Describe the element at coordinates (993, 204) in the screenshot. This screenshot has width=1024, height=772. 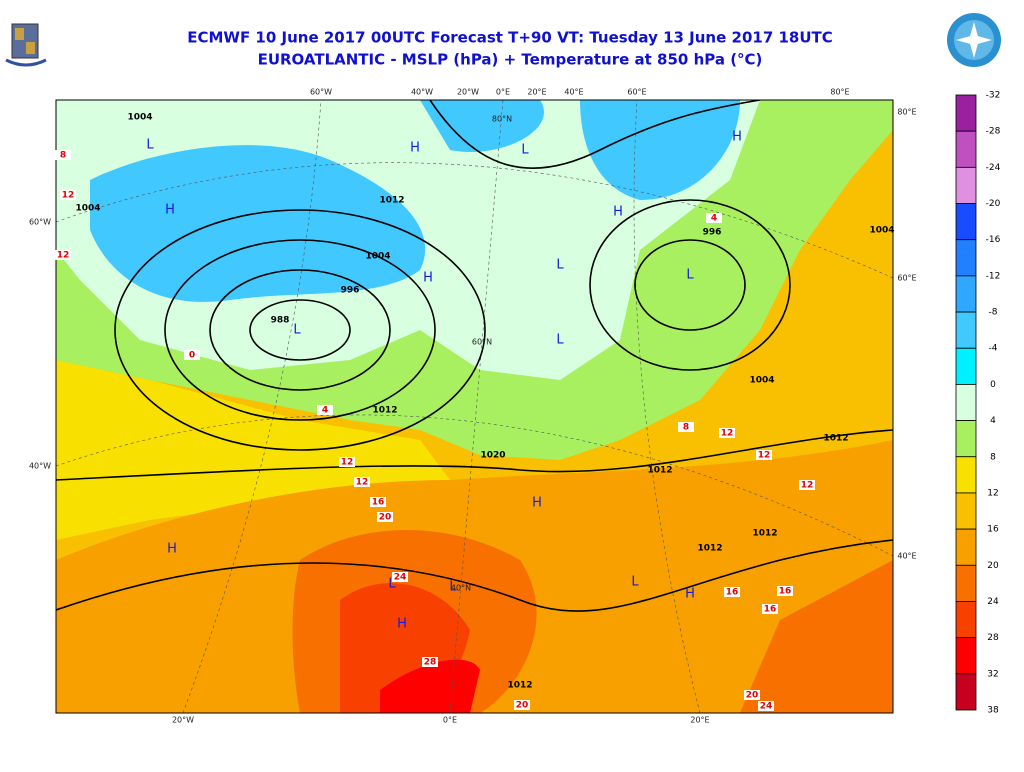
I see `colorbar-label: -20` at that location.